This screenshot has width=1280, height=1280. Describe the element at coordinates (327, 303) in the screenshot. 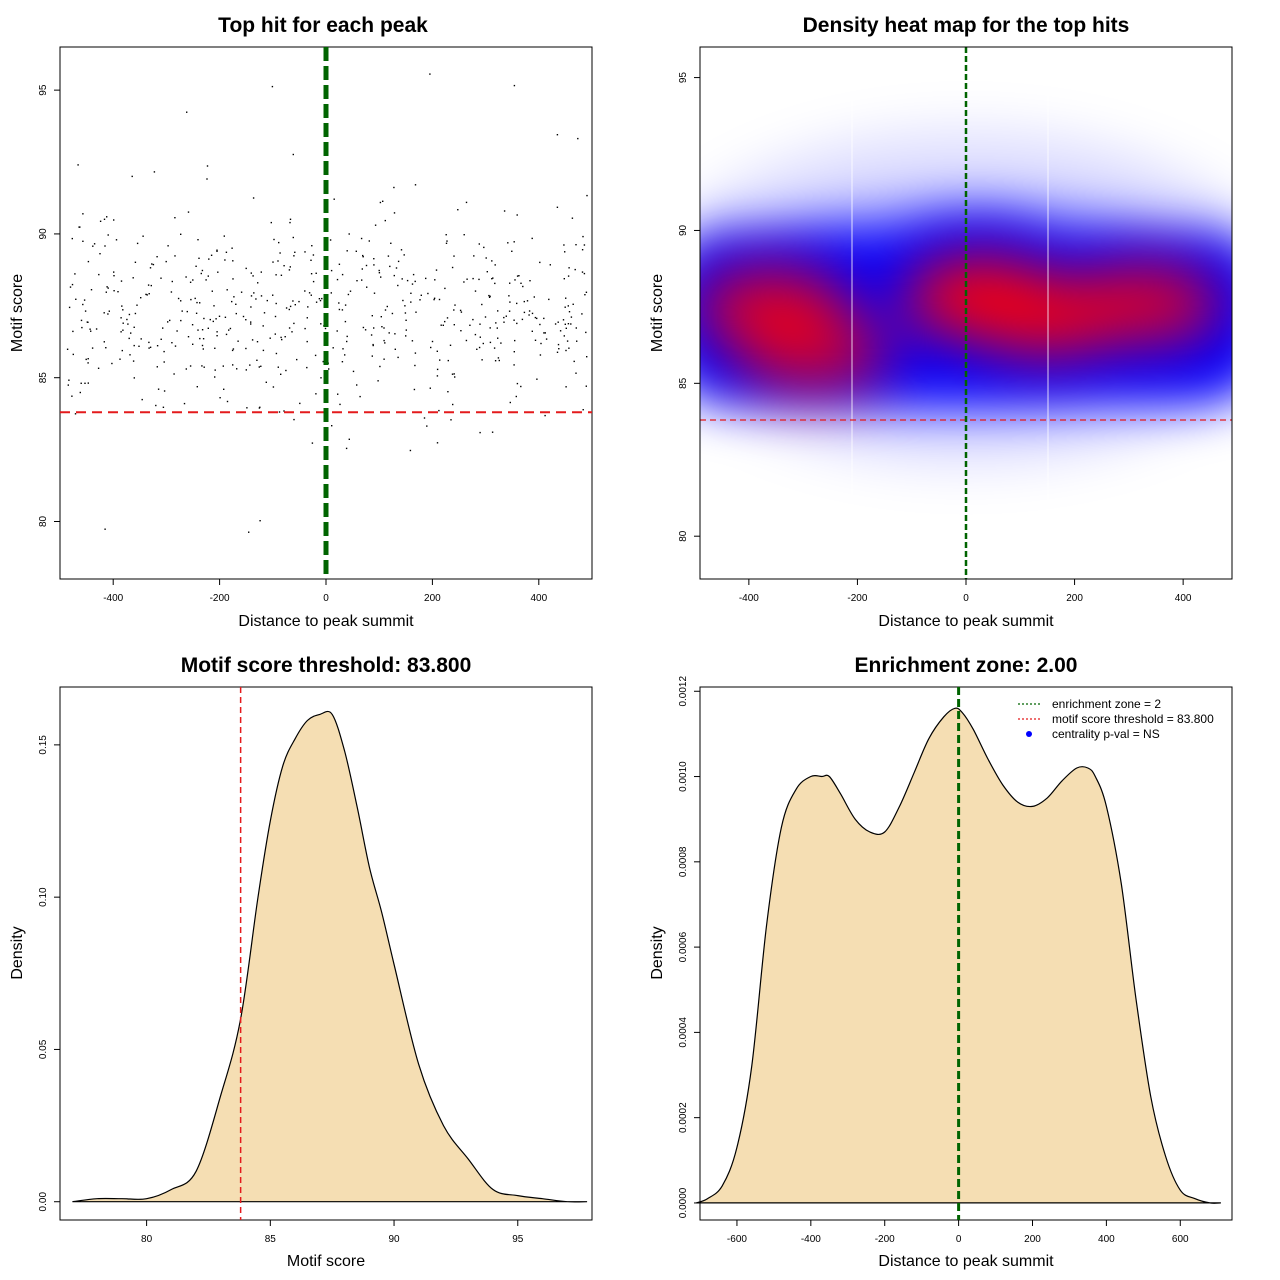

I see `scatter-points` at that location.